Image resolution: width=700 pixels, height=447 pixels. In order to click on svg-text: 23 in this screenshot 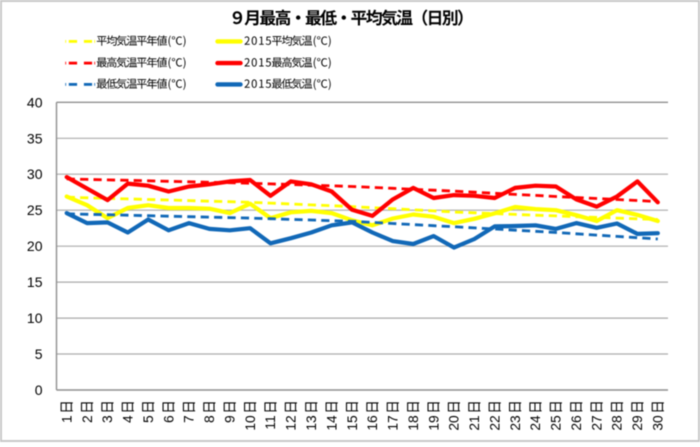, I will do `click(515, 423)`.